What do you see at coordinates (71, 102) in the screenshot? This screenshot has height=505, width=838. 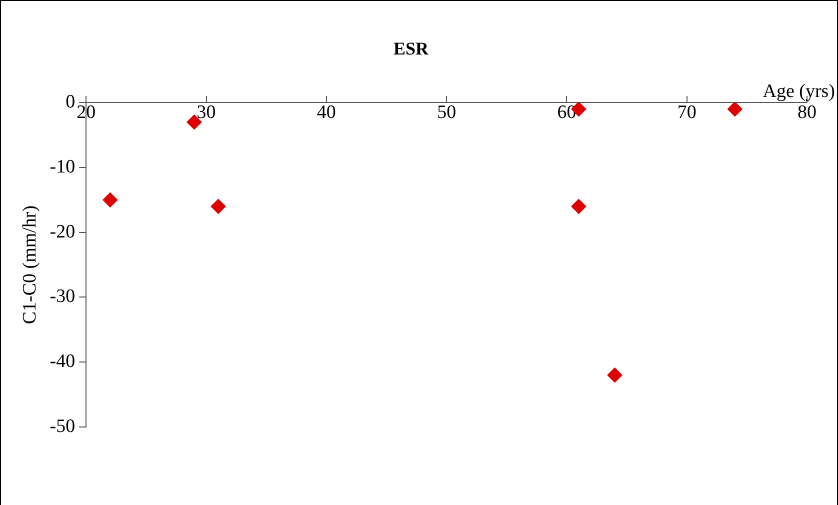 I see `y-tick-label: 0` at bounding box center [71, 102].